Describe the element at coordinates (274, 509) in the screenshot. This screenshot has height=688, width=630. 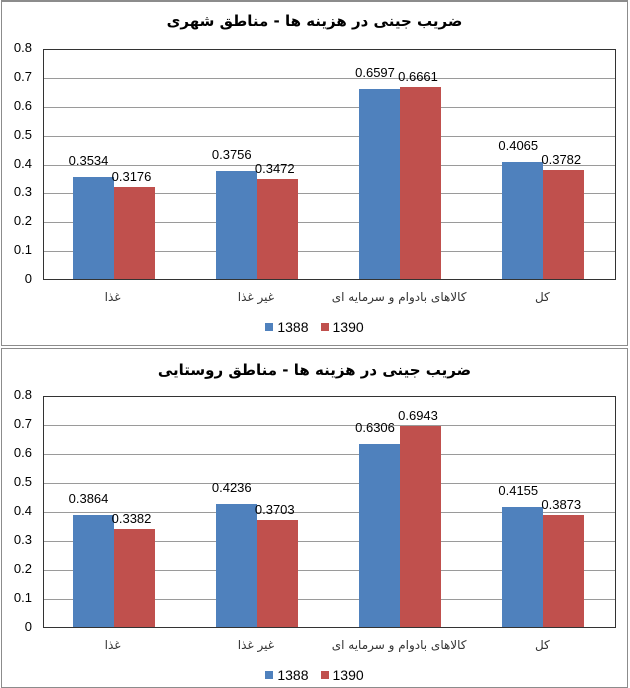
I see `data-label: 0.3703` at that location.